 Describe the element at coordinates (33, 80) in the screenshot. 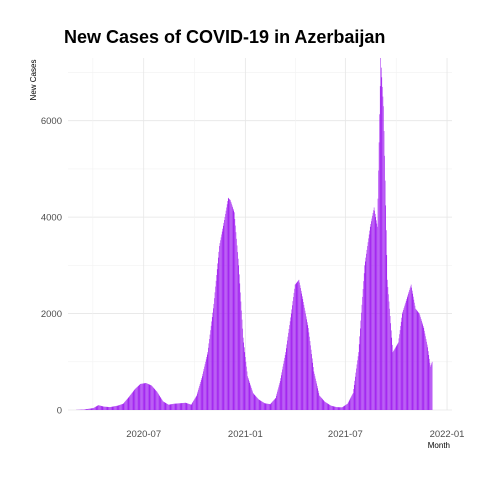

I see `y-axis-title: New Cases` at that location.